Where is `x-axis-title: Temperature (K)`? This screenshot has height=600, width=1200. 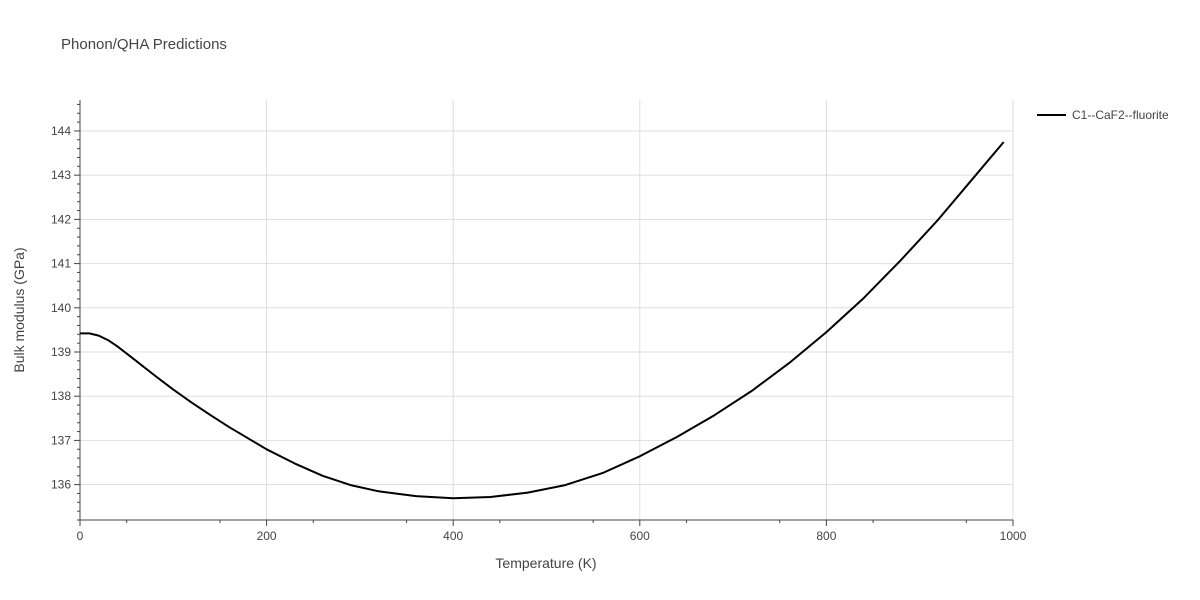
x-axis-title: Temperature (K) is located at coordinates (545, 563).